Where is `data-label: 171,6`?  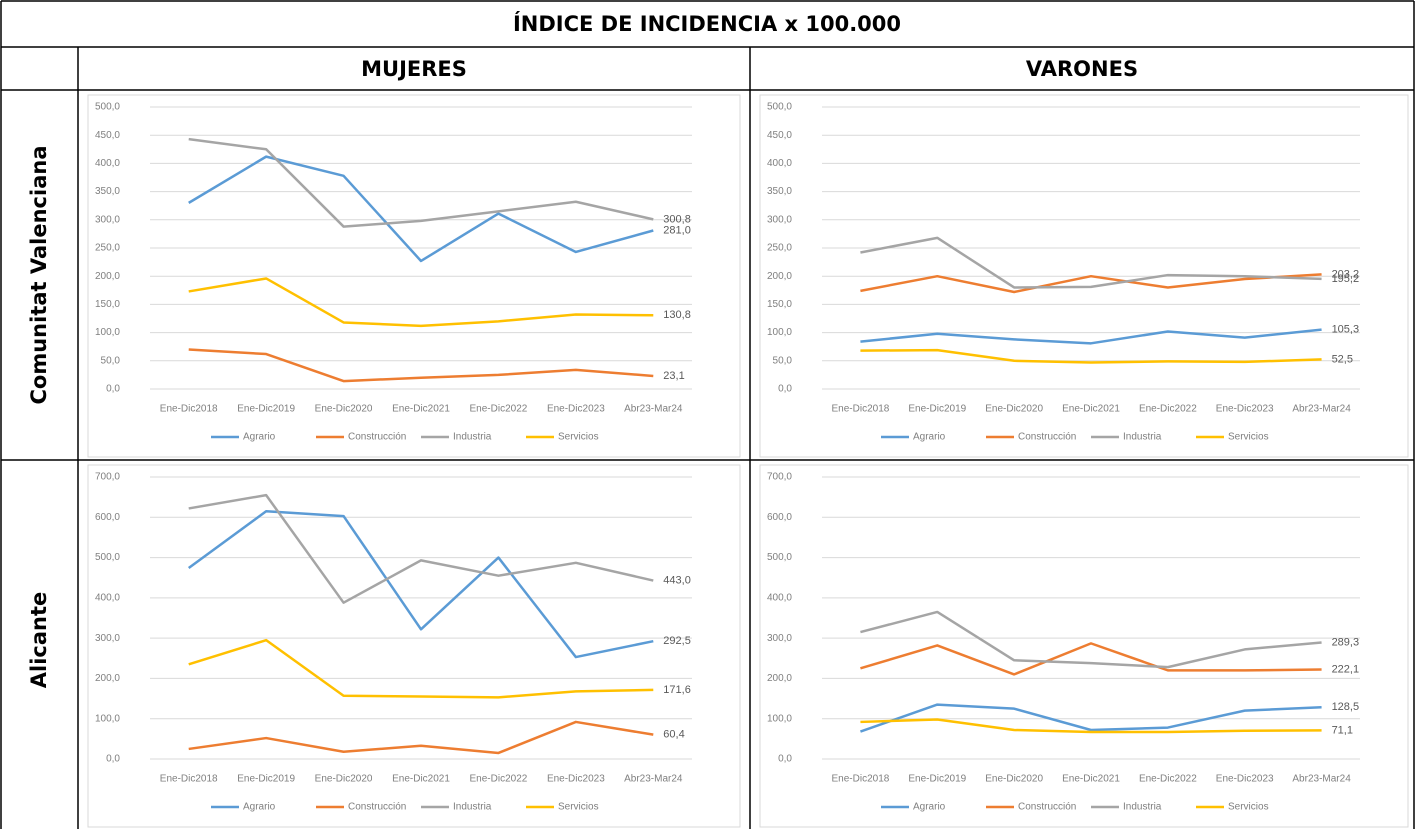
data-label: 171,6 is located at coordinates (677, 690).